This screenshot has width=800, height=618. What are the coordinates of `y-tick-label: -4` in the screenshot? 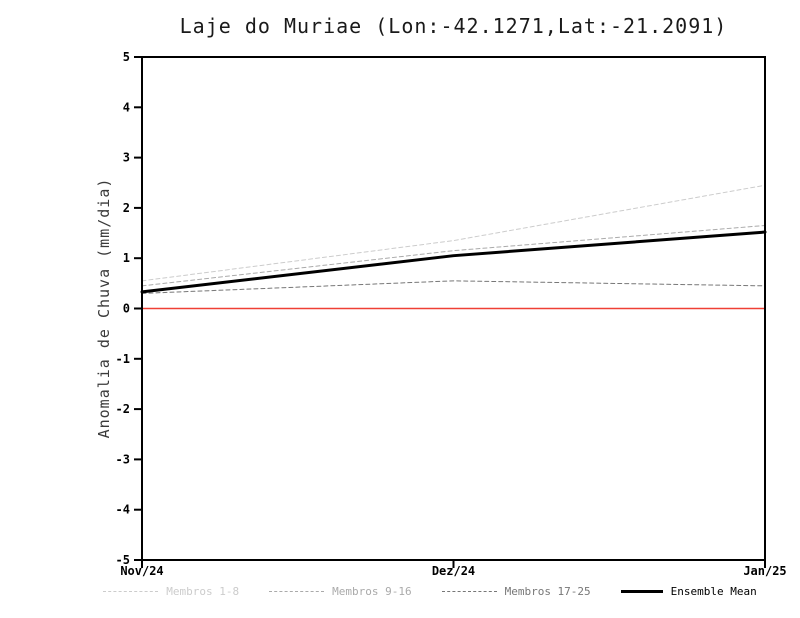 It's located at (123, 510).